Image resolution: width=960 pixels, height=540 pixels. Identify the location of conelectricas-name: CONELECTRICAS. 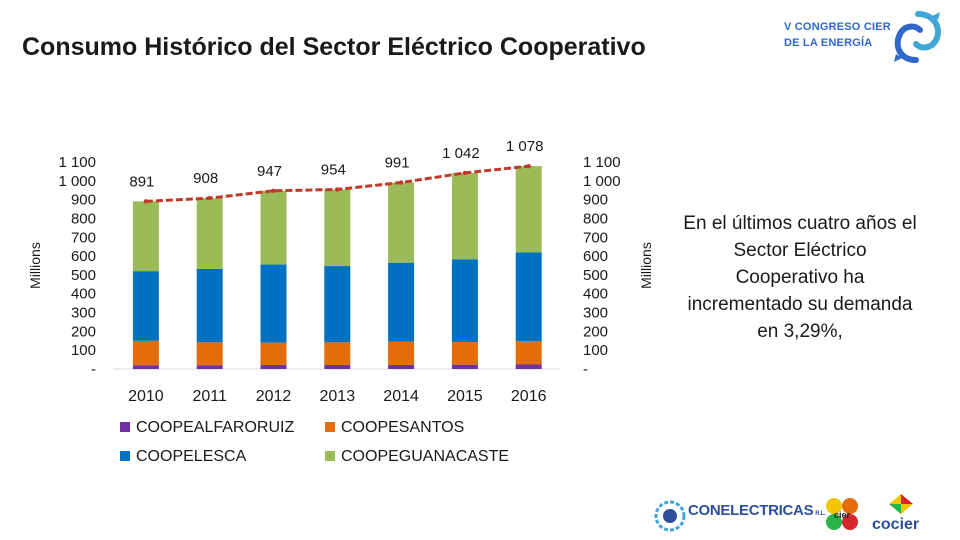
(751, 510).